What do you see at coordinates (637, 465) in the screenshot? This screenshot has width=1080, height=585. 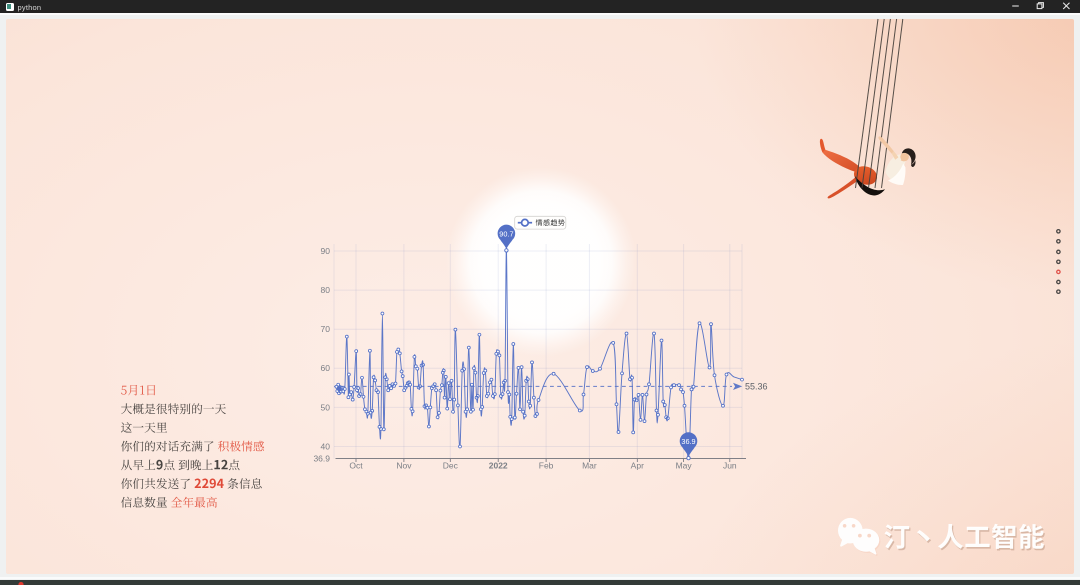 I see `svg-text: Apr` at bounding box center [637, 465].